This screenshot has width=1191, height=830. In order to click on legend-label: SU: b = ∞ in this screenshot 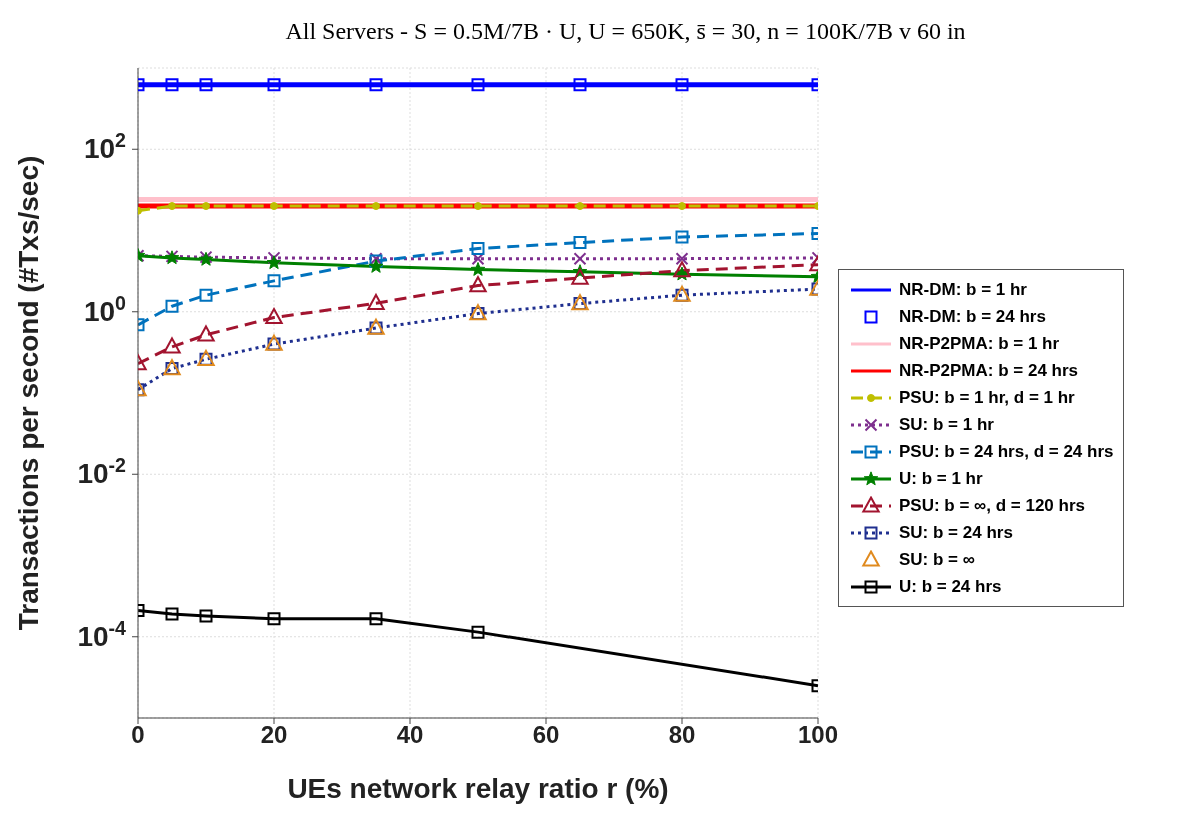, I will do `click(937, 559)`.